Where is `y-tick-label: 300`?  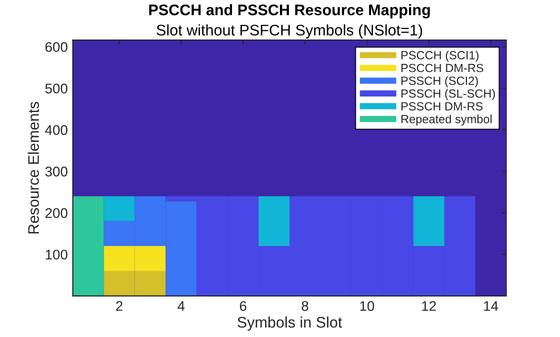 y-tick-label: 300 is located at coordinates (56, 171).